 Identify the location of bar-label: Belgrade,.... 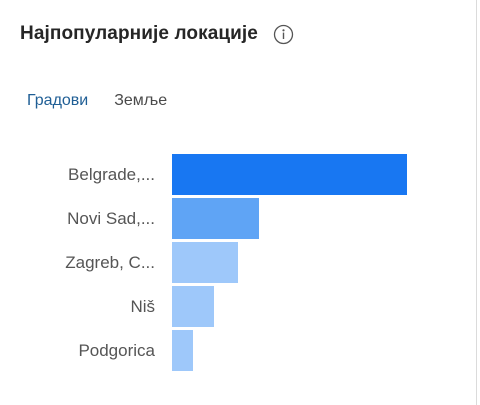
(111, 174).